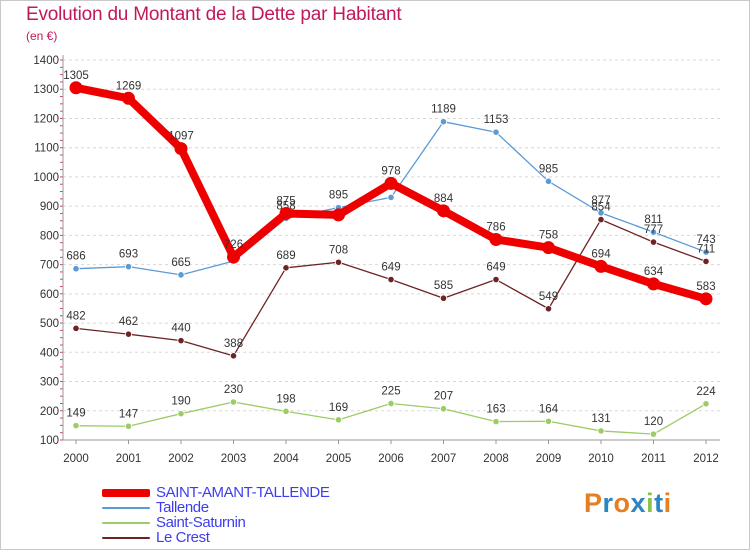 The width and height of the screenshot is (750, 550). Describe the element at coordinates (126, 492) in the screenshot. I see `legend-swatch-saint-amant-tallende` at that location.